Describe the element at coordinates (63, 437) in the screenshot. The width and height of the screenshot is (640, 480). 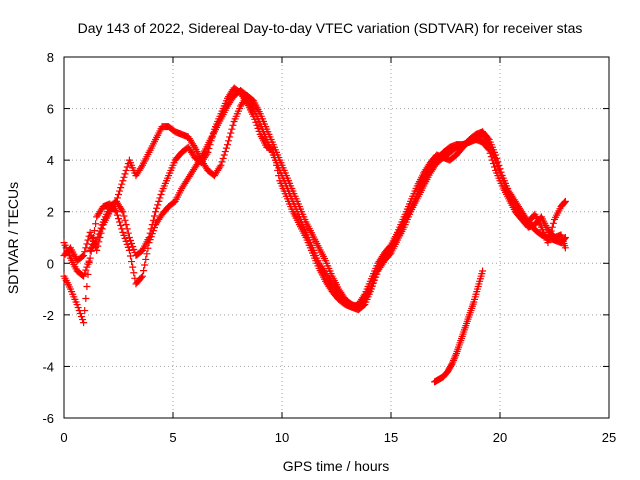
I see `x-tick-label: 0` at that location.